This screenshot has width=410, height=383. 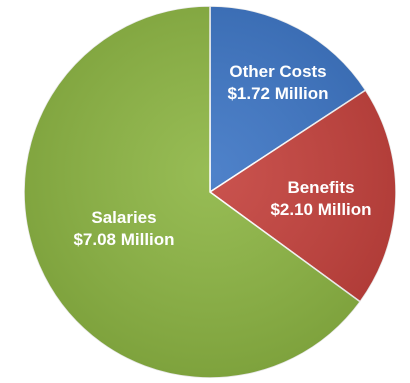 What do you see at coordinates (320, 187) in the screenshot?
I see `slice-name-benefits: Benefits` at bounding box center [320, 187].